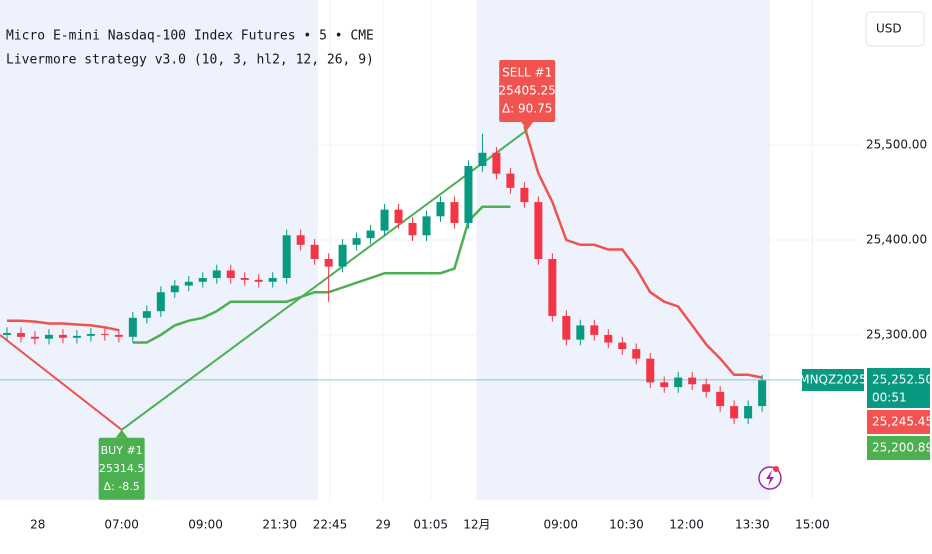 Image resolution: width=932 pixels, height=554 pixels. I want to click on trade-label: SELL #1, so click(527, 72).